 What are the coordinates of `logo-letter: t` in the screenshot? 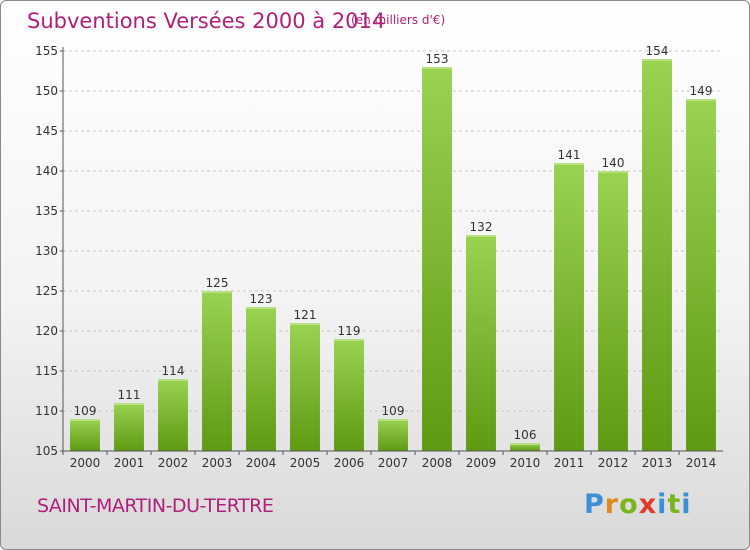 It's located at (674, 504).